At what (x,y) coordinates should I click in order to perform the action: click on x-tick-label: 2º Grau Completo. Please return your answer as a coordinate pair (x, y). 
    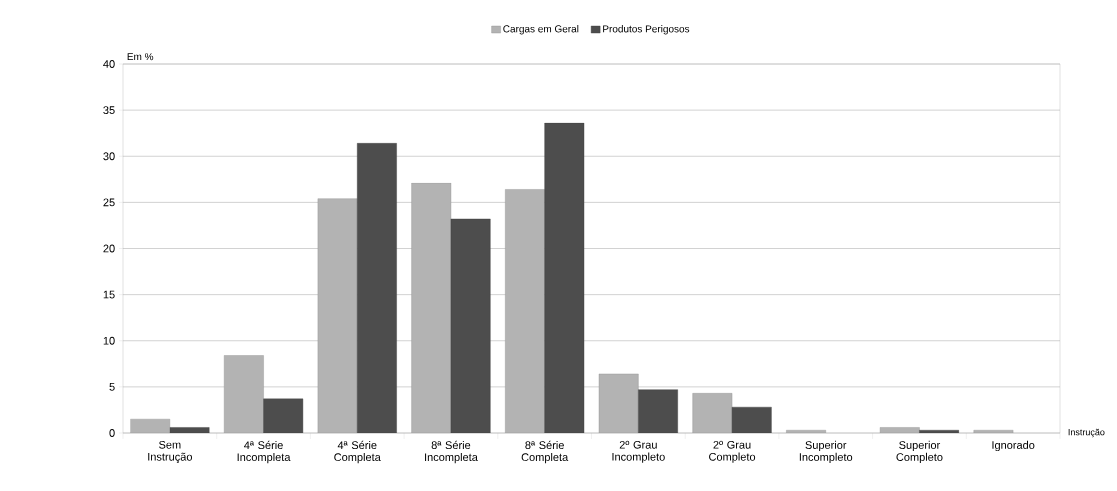
    Looking at the image, I should click on (732, 451).